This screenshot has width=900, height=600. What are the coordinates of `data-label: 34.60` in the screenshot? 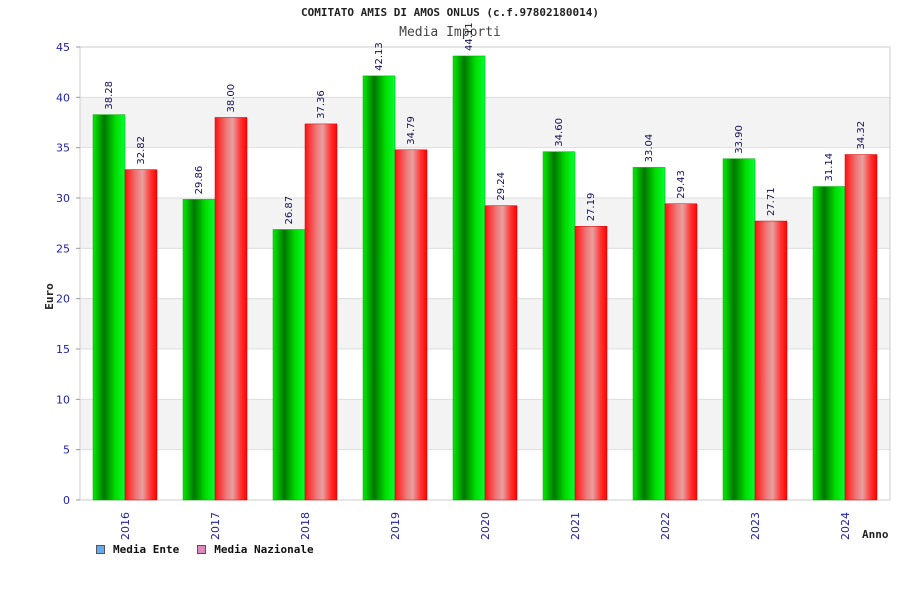 It's located at (559, 132).